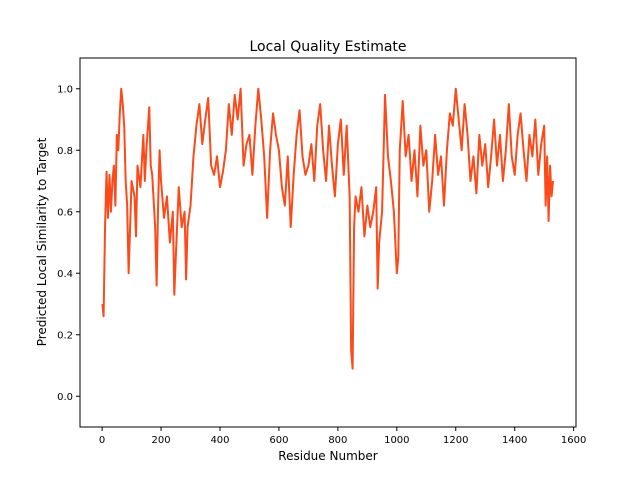 The width and height of the screenshot is (640, 484). I want to click on y-tick-label: 1.0, so click(65, 89).